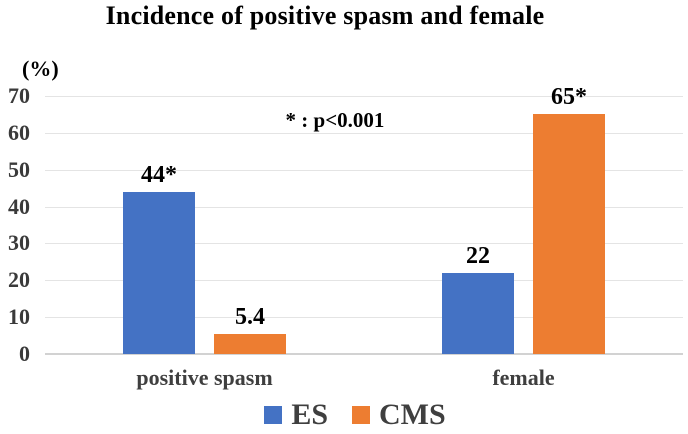 Image resolution: width=688 pixels, height=434 pixels. I want to click on x-axis-line, so click(364, 354).